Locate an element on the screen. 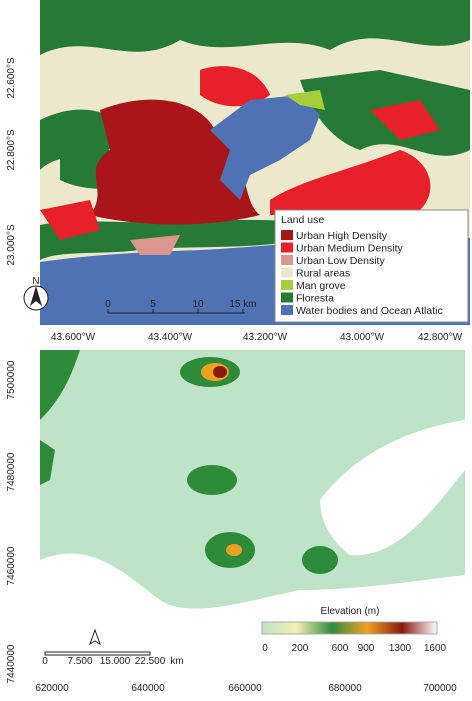  northing-label: 7440000 is located at coordinates (11, 663).